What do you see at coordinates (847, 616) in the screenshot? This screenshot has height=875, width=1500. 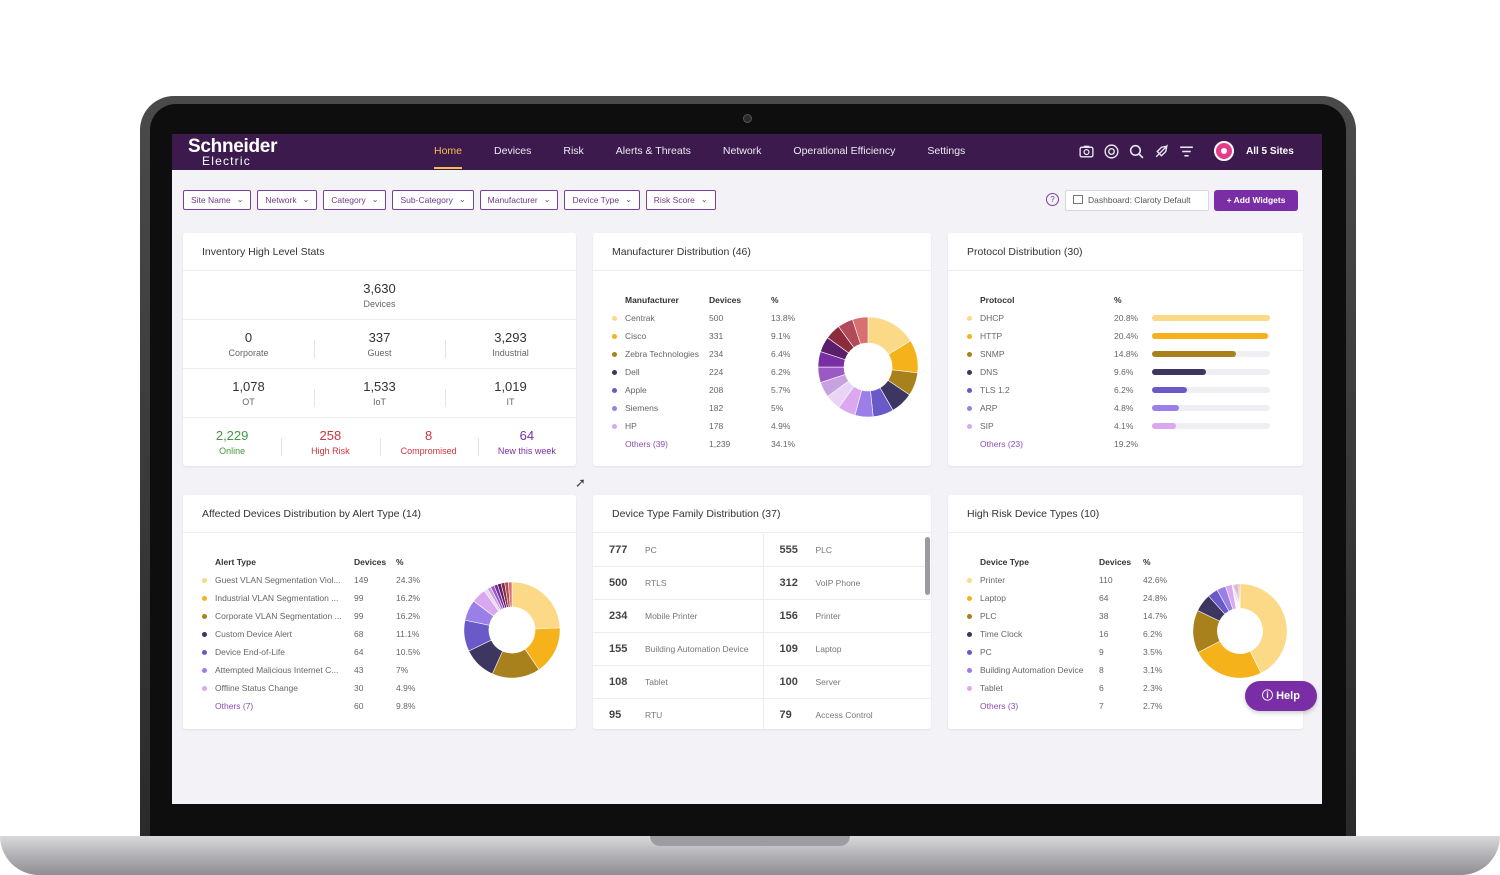 I see `device-family-cell: 156 Printer` at bounding box center [847, 616].